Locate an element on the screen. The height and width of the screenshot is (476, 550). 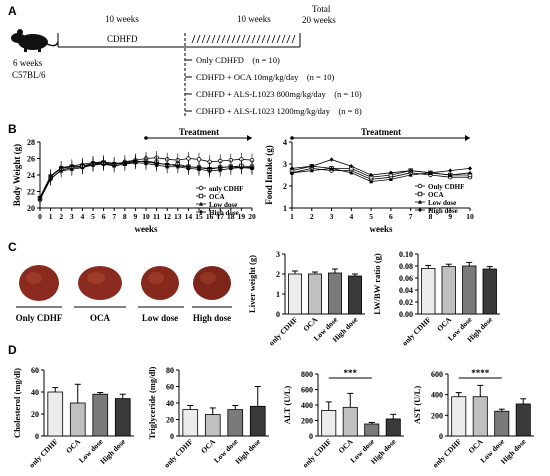
x-tick-label: 1 is located at coordinates (51, 216).